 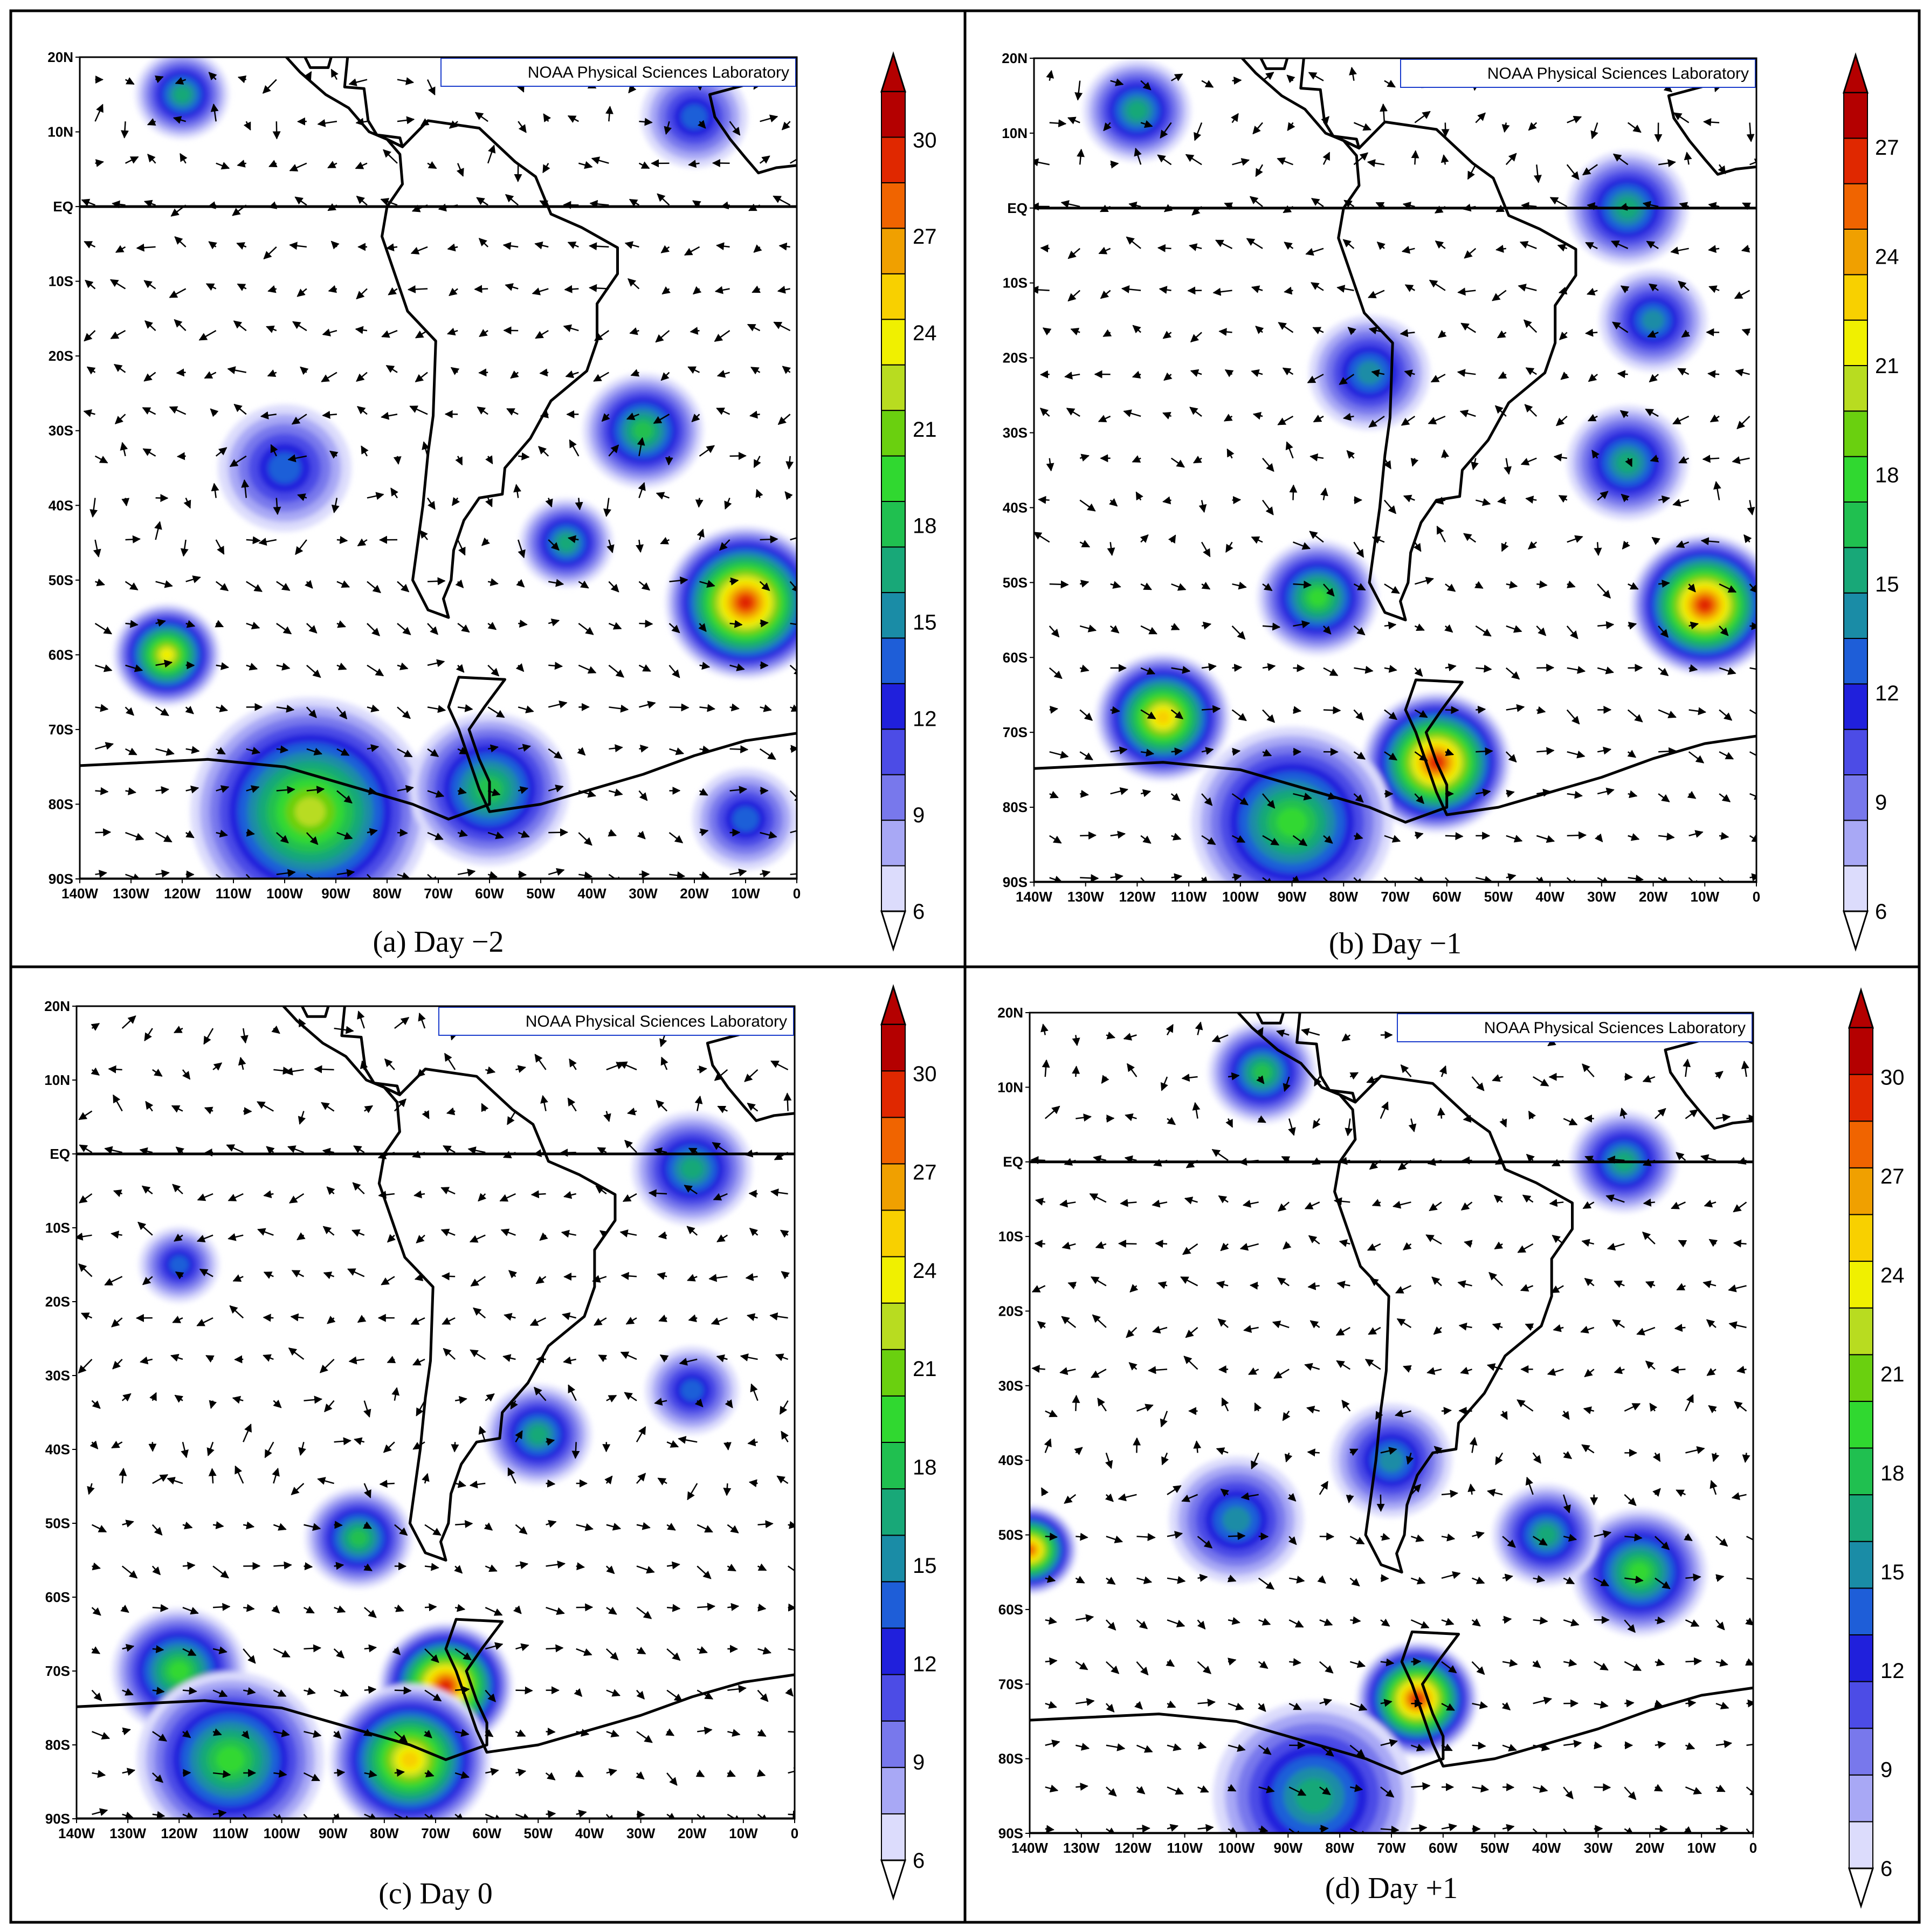 I want to click on lon-tick-label: 140W, so click(x=1034, y=897).